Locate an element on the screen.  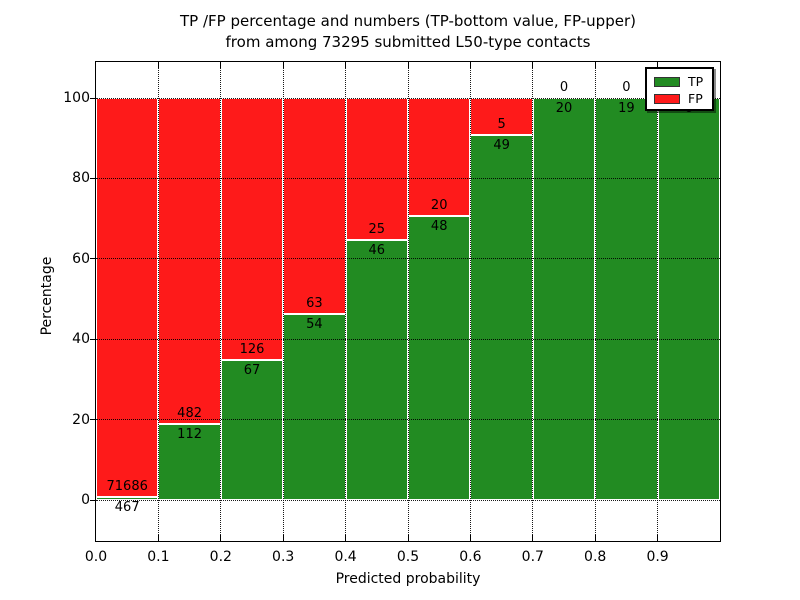
x-tick-label: 0.0 is located at coordinates (96, 557).